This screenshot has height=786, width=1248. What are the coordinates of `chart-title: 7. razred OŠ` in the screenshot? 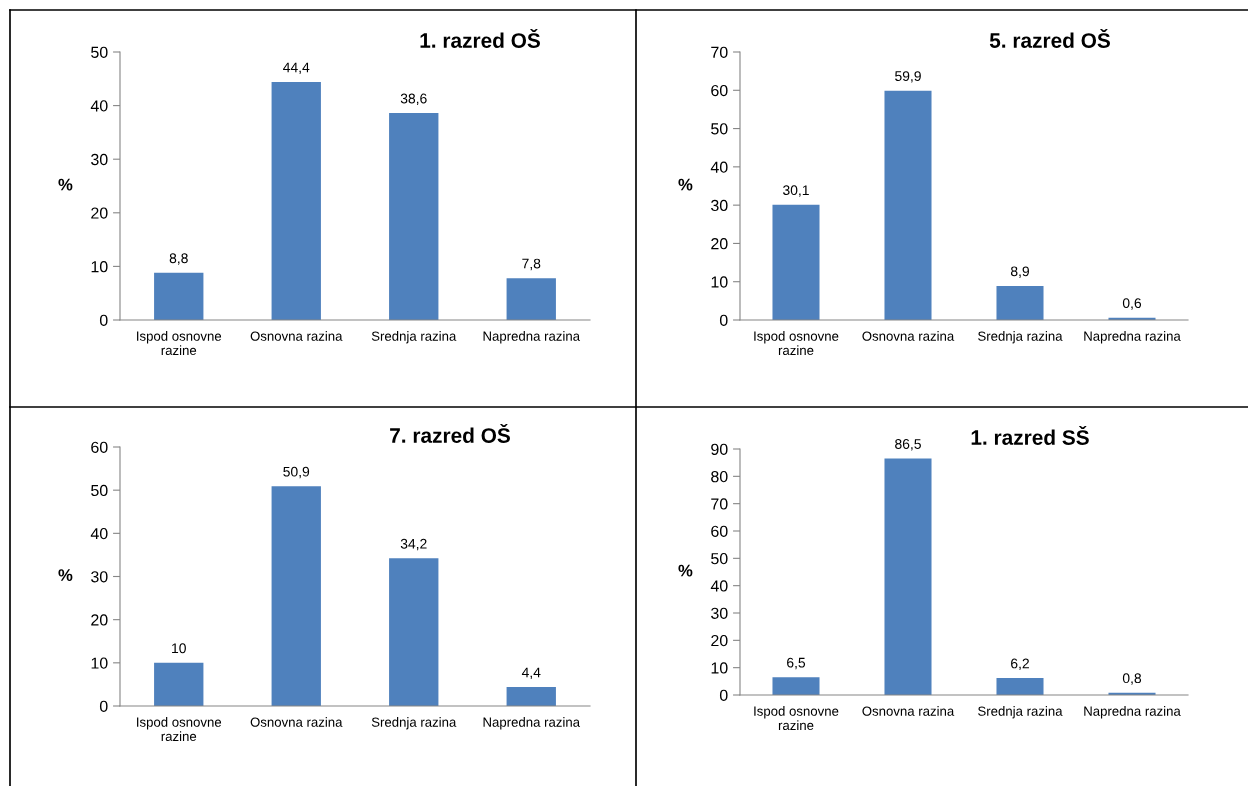 It's located at (450, 433).